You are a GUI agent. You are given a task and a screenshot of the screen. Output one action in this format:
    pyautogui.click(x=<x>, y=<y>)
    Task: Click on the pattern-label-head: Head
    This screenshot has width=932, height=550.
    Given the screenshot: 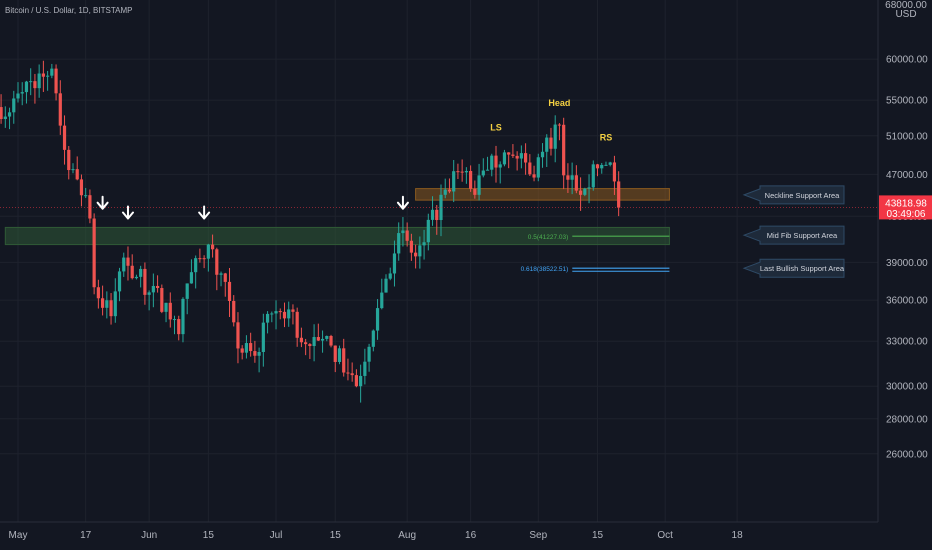 What is the action you would take?
    pyautogui.click(x=559, y=103)
    